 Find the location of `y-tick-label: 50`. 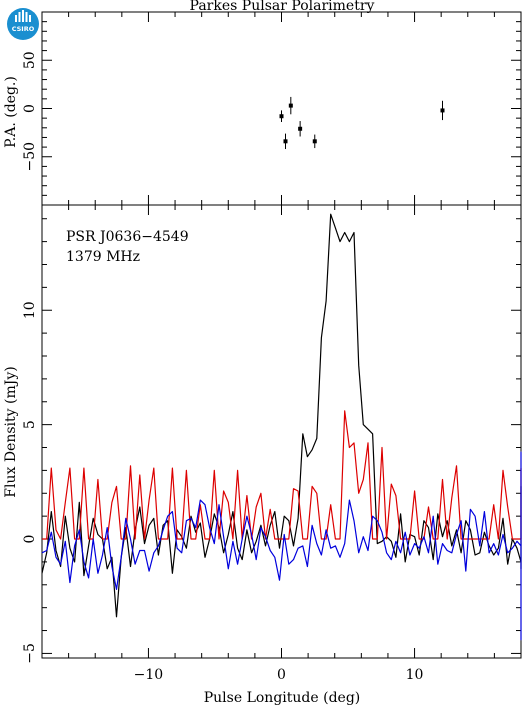

y-tick-label: 50 is located at coordinates (30, 60).